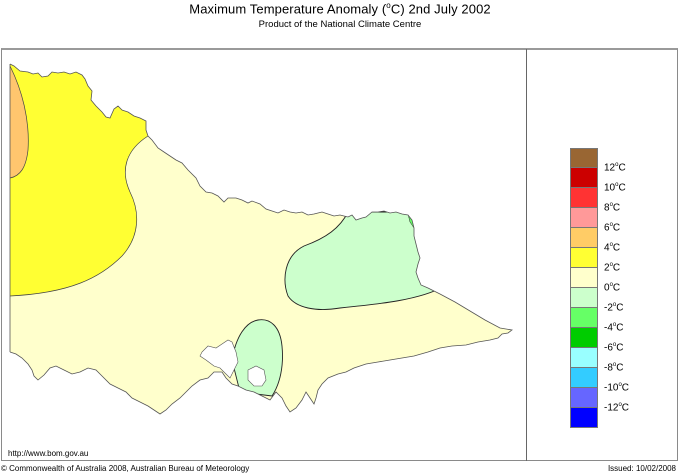  I want to click on legend-label: 6oC, so click(612, 228).